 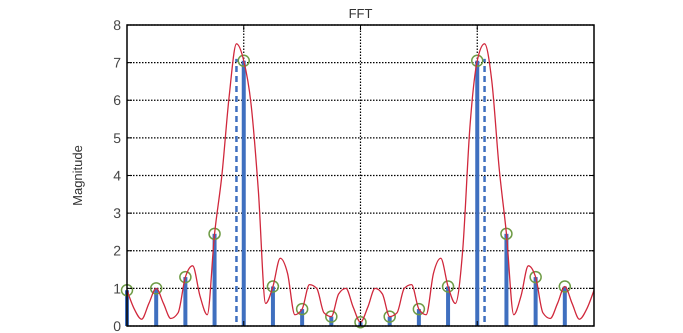 What do you see at coordinates (77, 175) in the screenshot?
I see `y-axis-title: Magnitude` at bounding box center [77, 175].